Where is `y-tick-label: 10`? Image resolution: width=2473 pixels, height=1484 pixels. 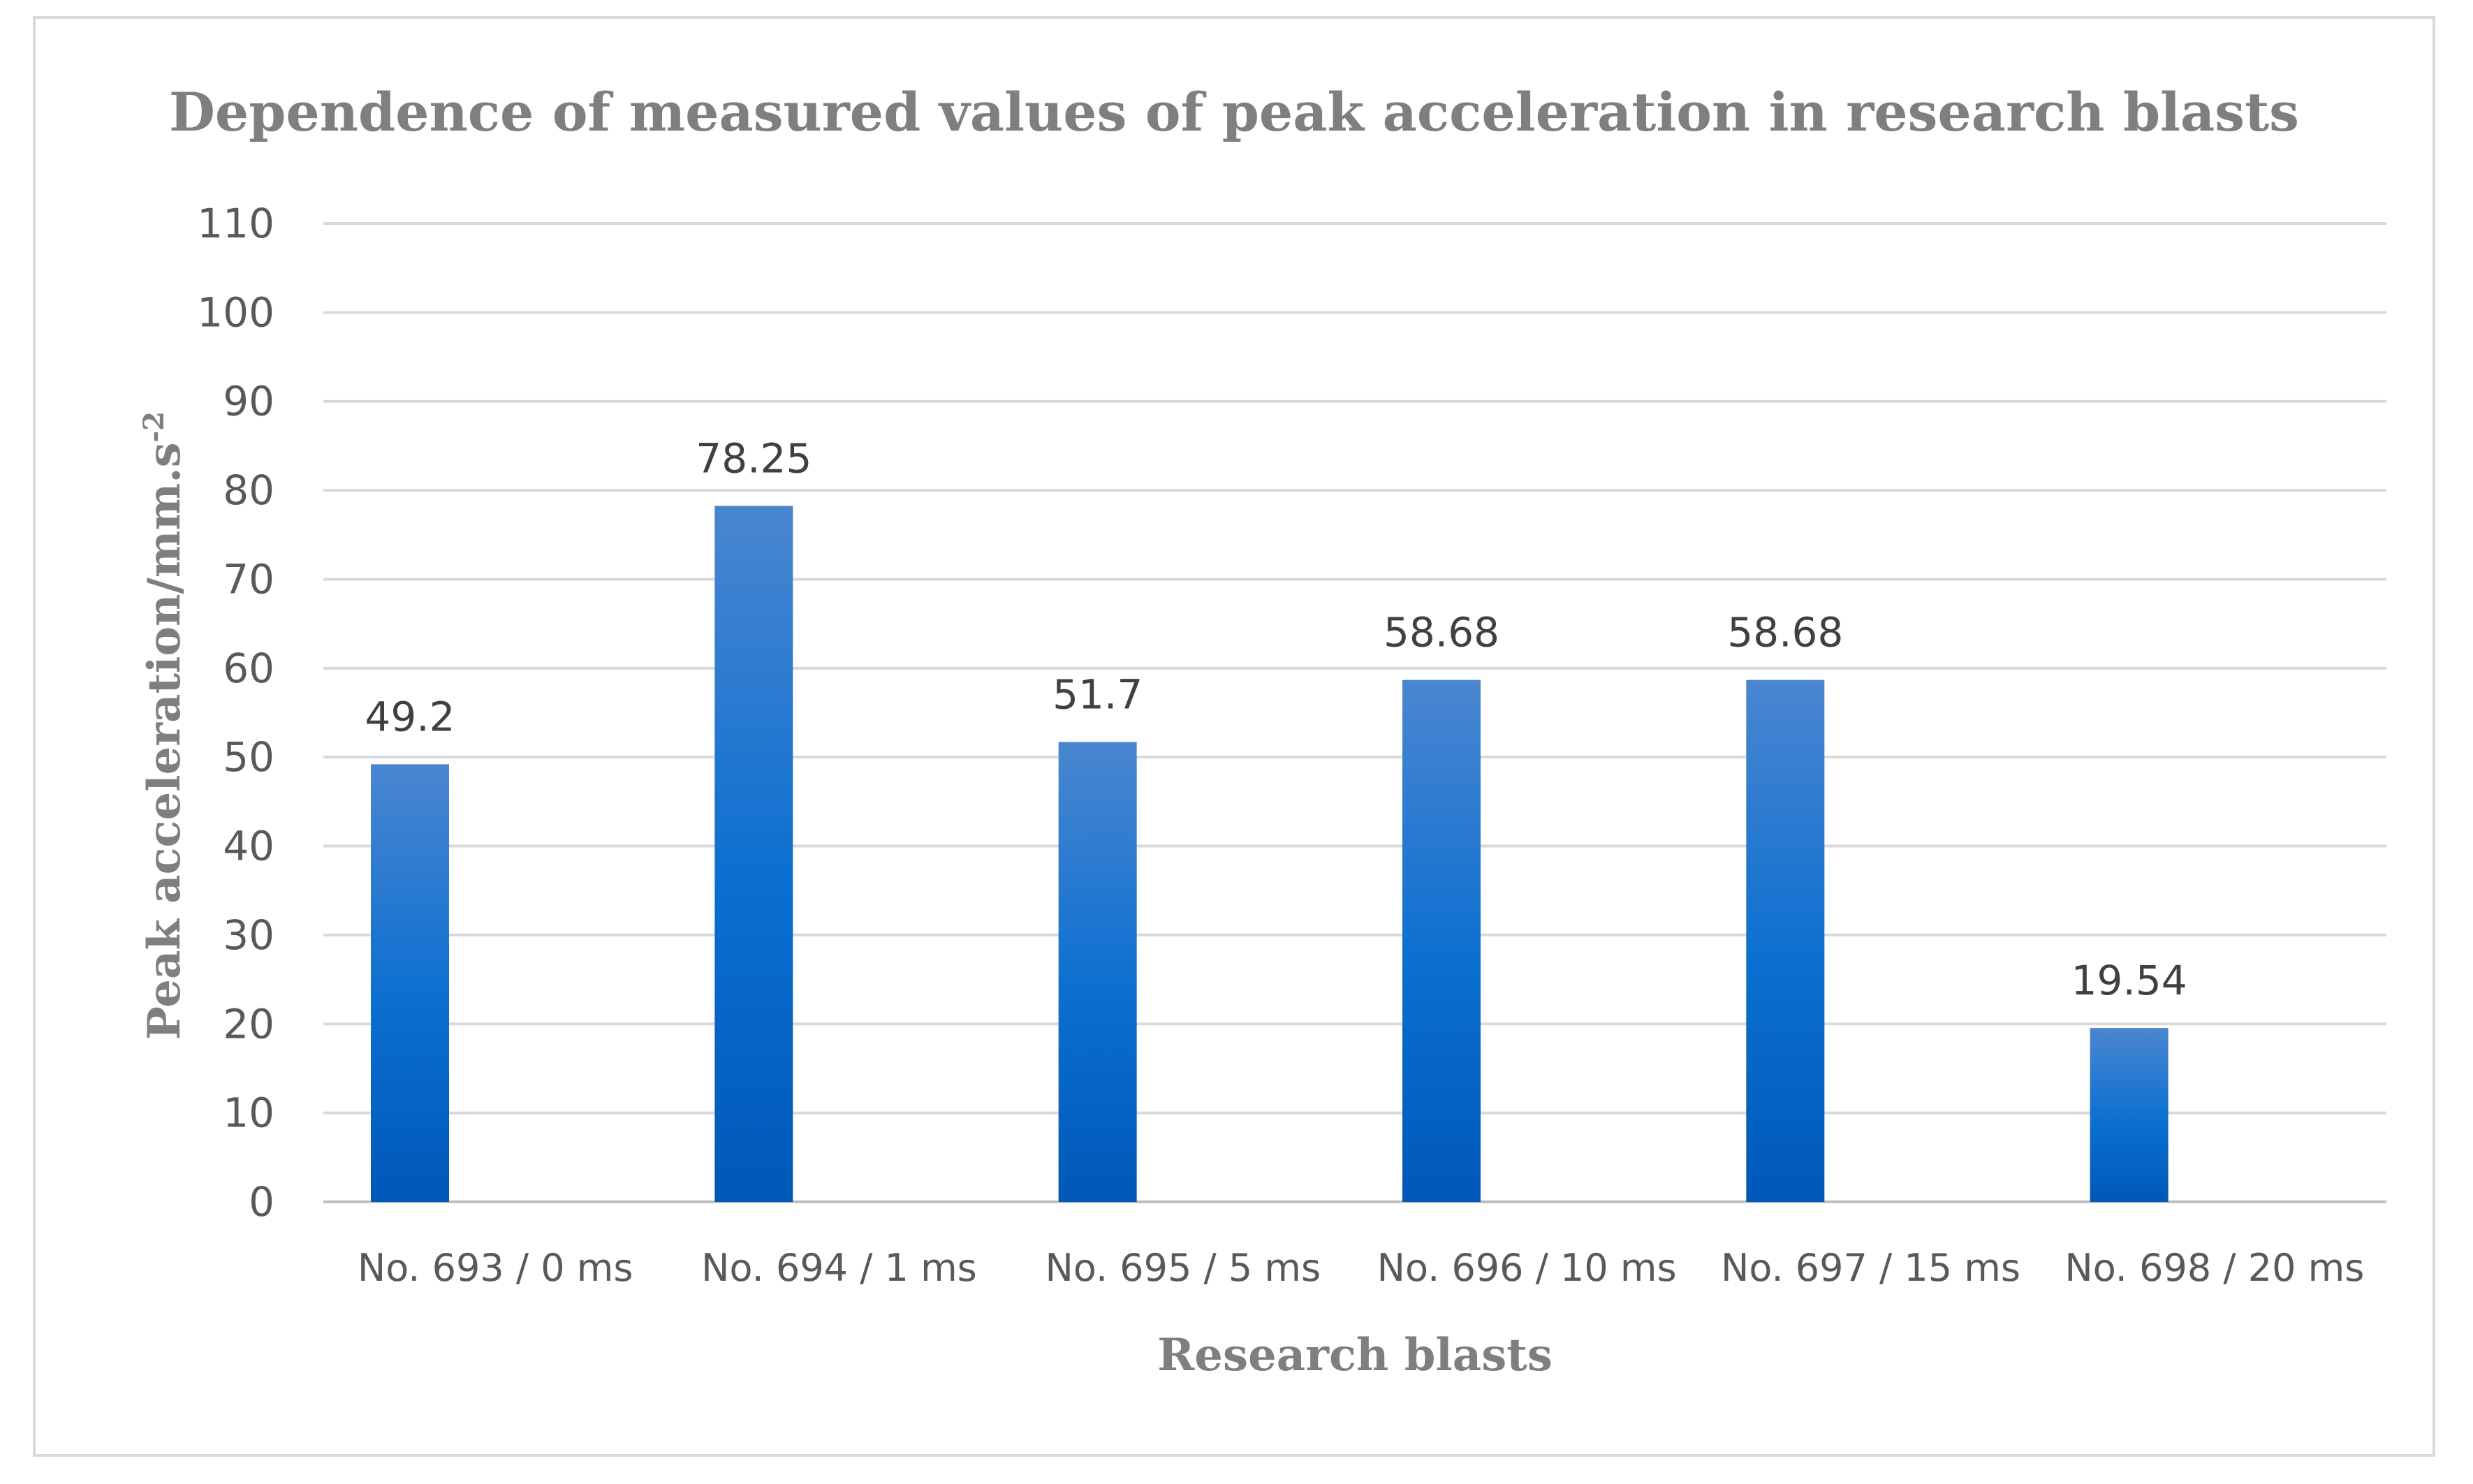
y-tick-label: 10 is located at coordinates (249, 1113).